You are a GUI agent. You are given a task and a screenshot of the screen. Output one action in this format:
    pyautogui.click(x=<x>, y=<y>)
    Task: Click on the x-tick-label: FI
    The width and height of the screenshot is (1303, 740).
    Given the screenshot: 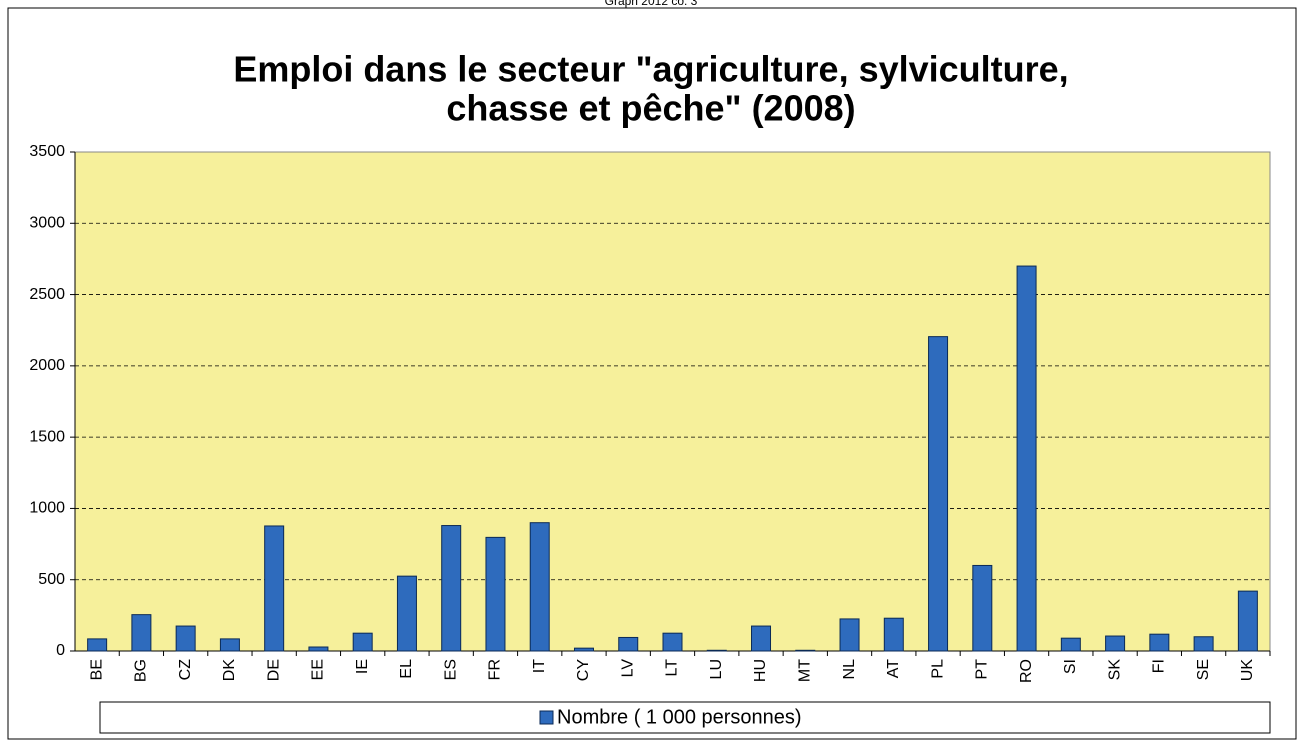 What is the action you would take?
    pyautogui.click(x=1159, y=666)
    